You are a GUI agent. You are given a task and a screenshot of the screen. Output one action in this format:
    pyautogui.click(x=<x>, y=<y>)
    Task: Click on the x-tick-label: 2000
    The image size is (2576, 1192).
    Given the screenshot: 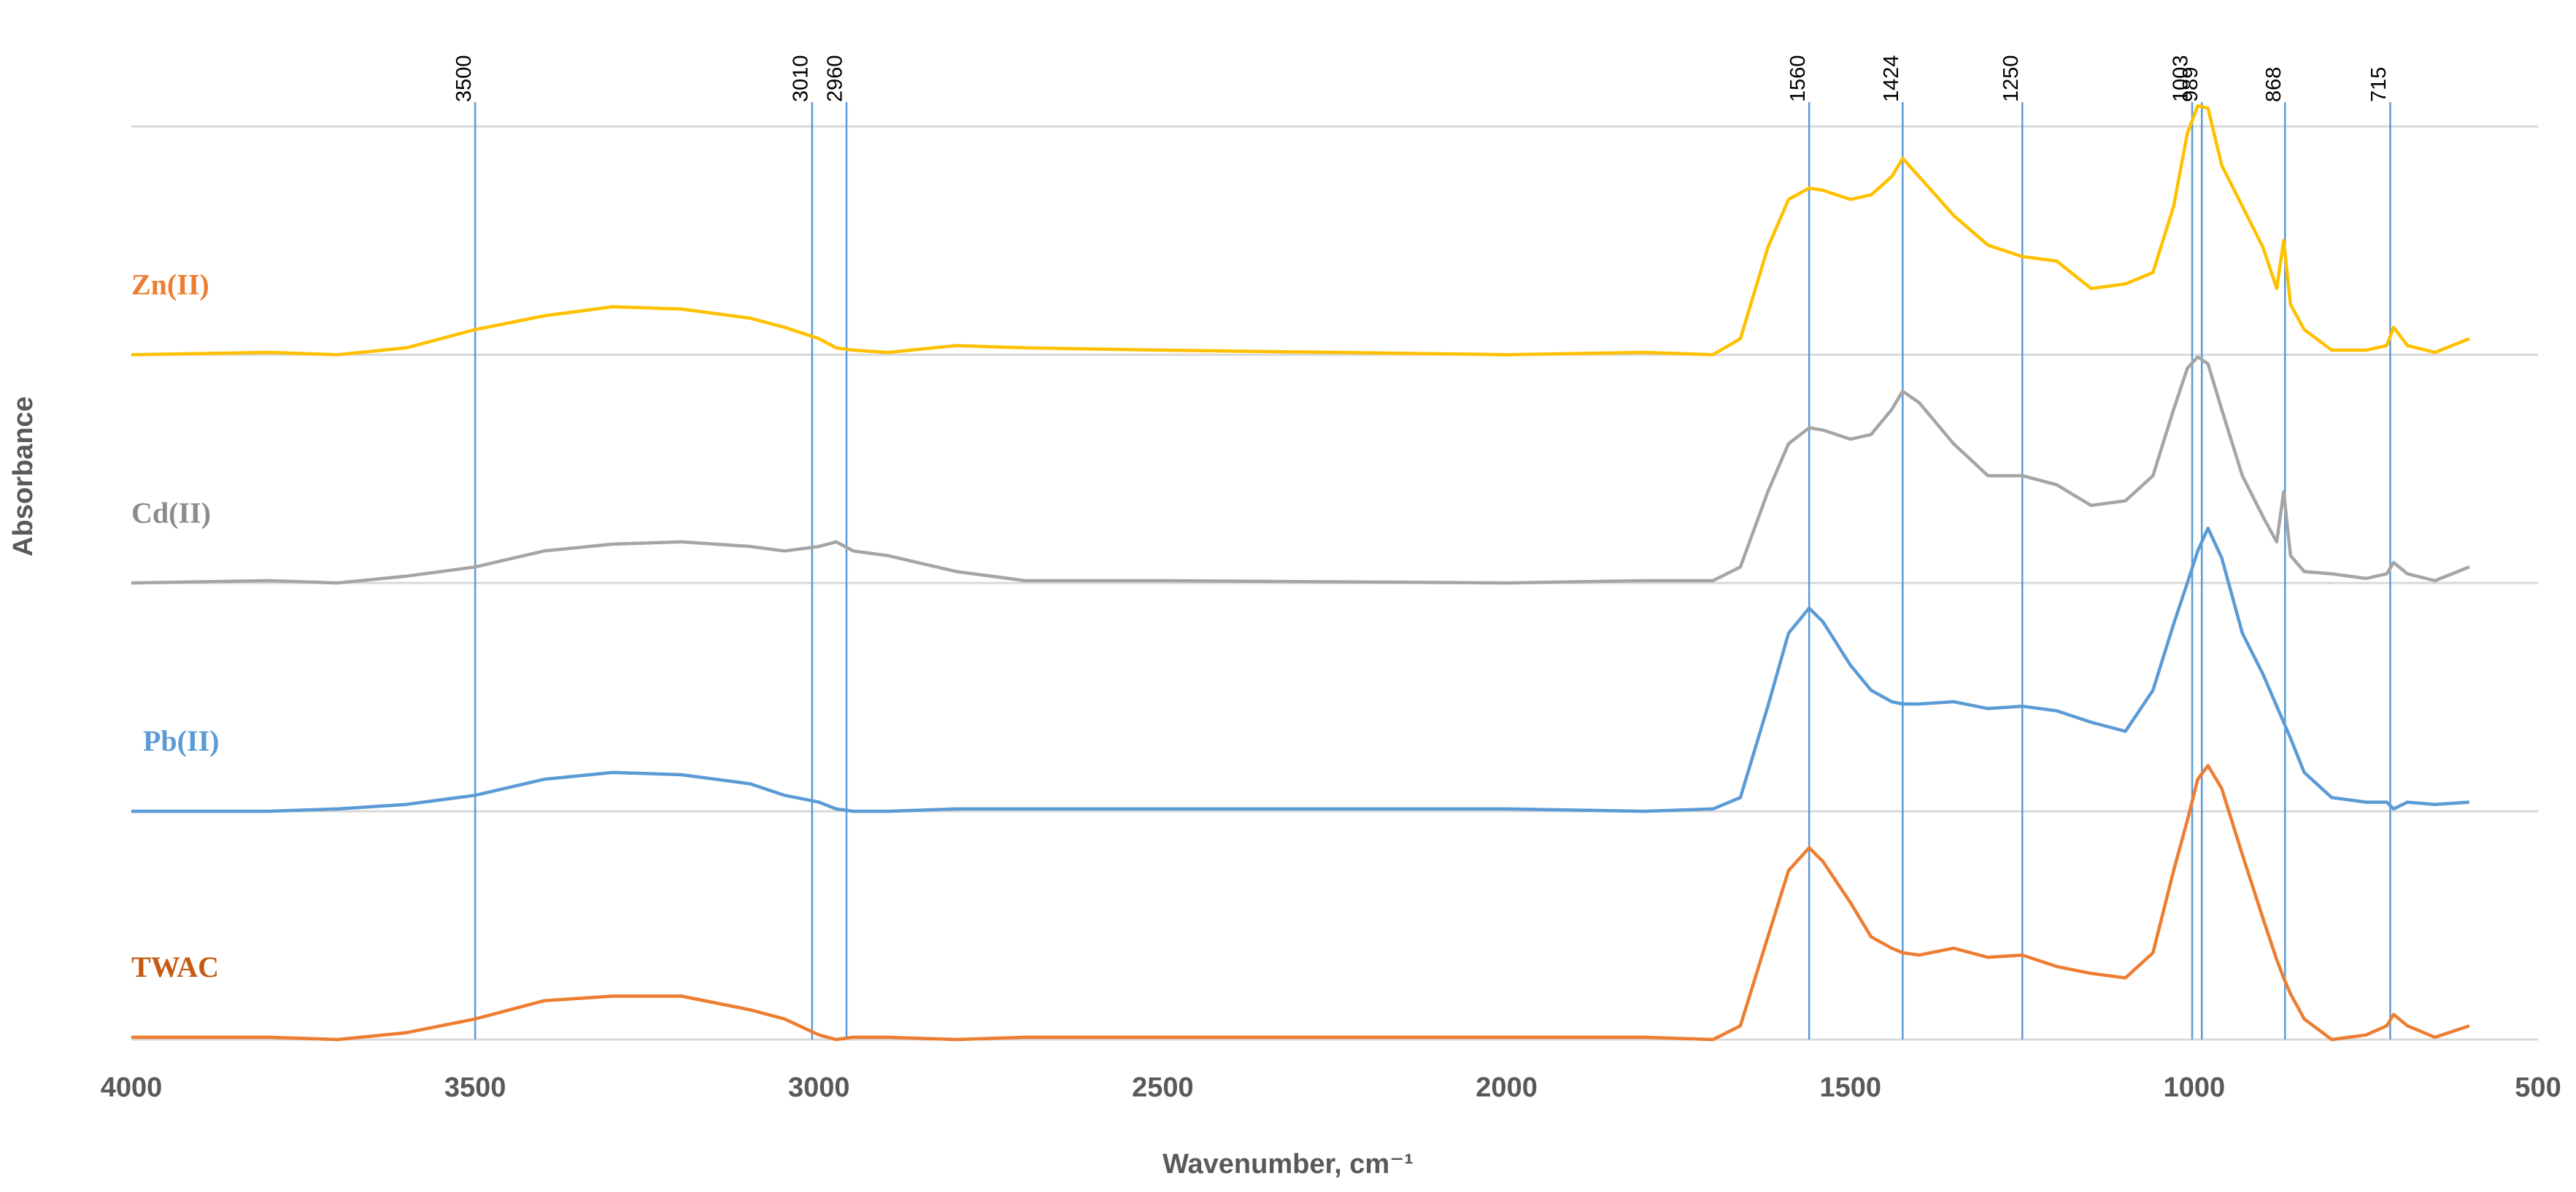 What is the action you would take?
    pyautogui.click(x=1507, y=1087)
    